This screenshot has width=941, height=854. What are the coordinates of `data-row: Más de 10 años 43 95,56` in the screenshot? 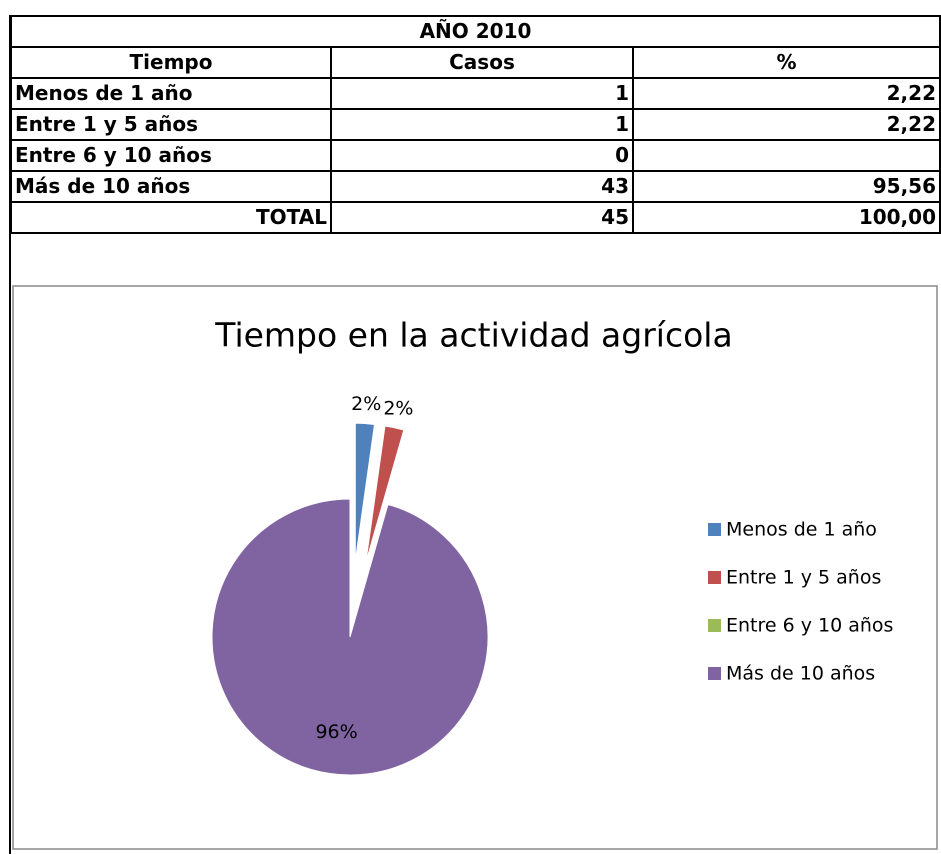 It's located at (475, 186).